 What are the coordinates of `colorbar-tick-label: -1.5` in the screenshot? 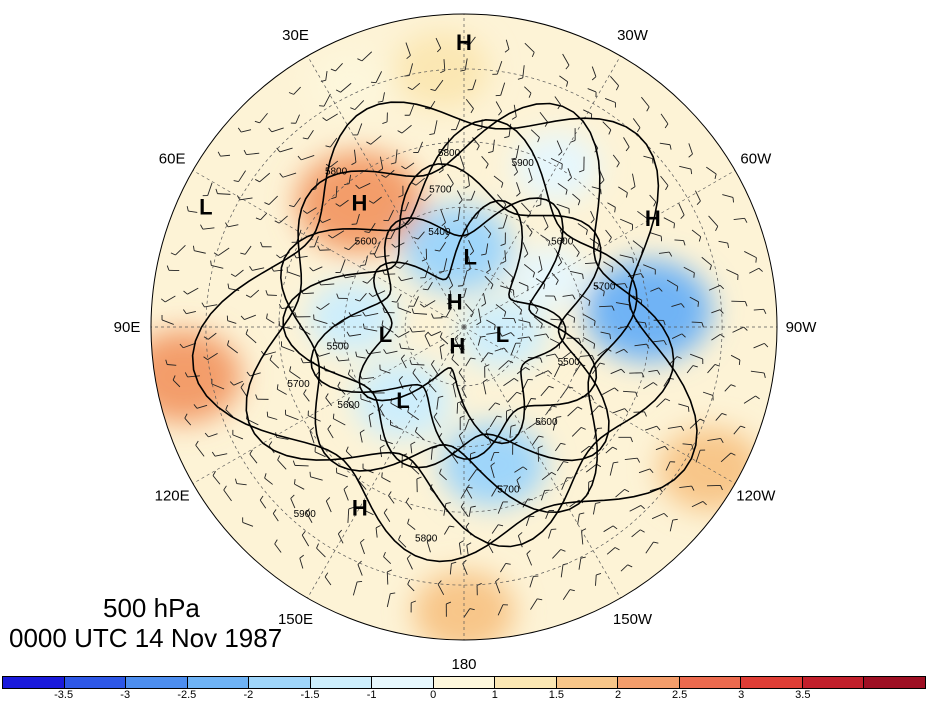 It's located at (310, 695).